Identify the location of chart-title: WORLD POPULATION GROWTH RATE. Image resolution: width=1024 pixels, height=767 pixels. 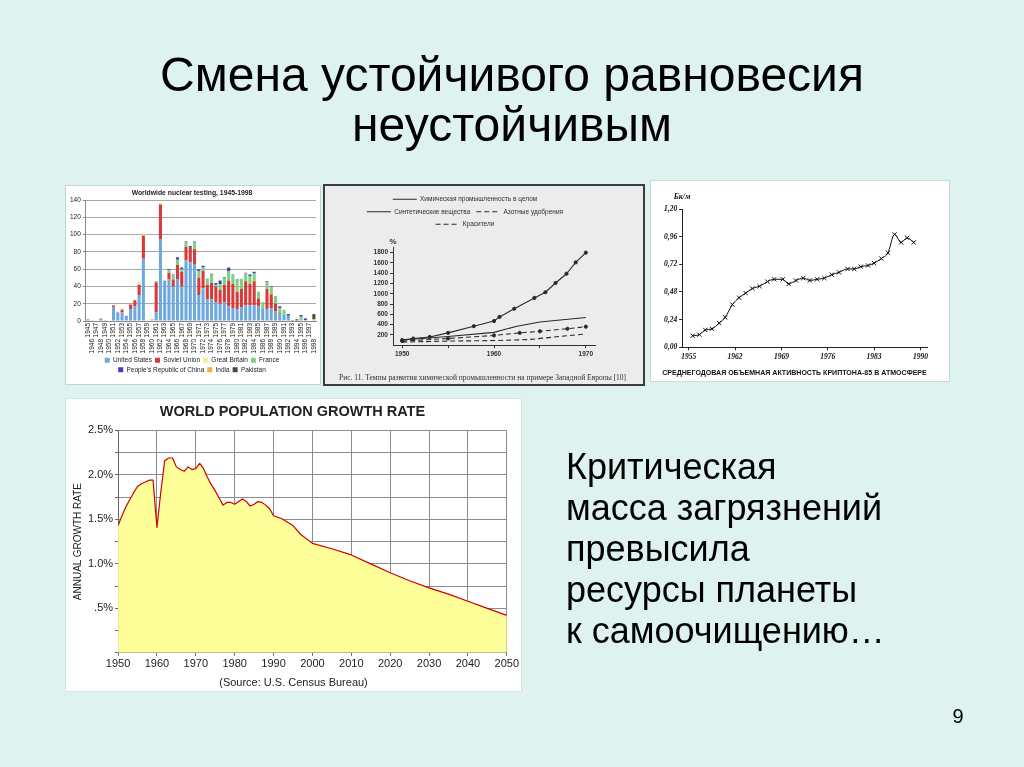
(292, 410).